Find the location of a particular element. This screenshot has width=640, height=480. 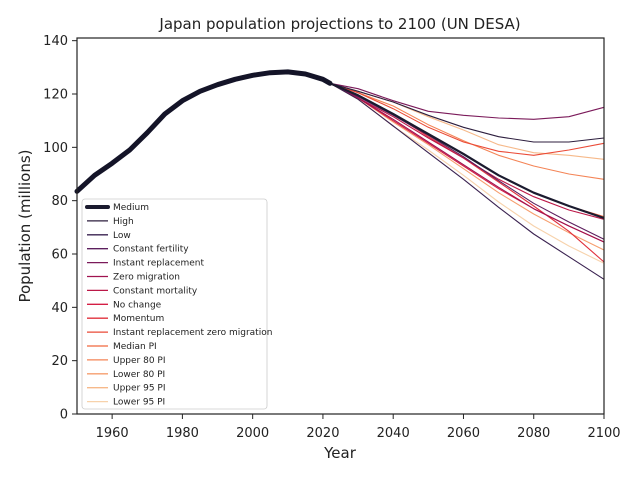

legend-label-upper-80-pi: Upper 80 PI is located at coordinates (139, 361).